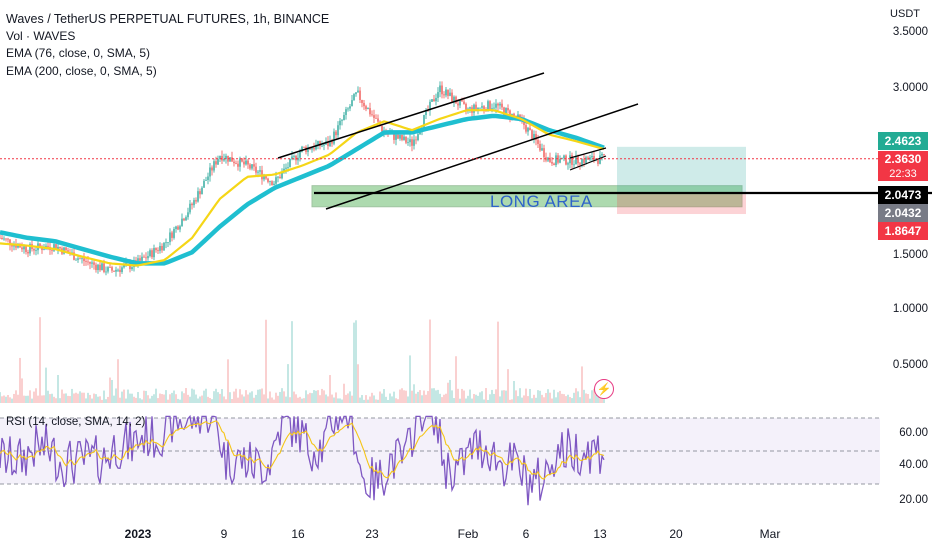  Describe the element at coordinates (302, 460) in the screenshot. I see `rsi-line` at that location.